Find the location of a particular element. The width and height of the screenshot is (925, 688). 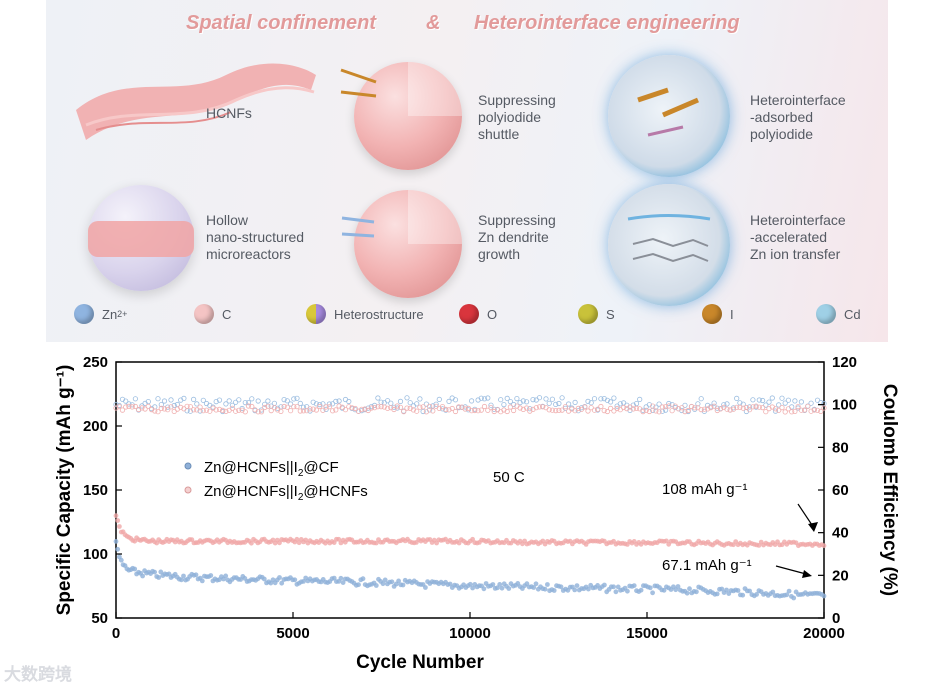

c-ball-icon is located at coordinates (204, 314).